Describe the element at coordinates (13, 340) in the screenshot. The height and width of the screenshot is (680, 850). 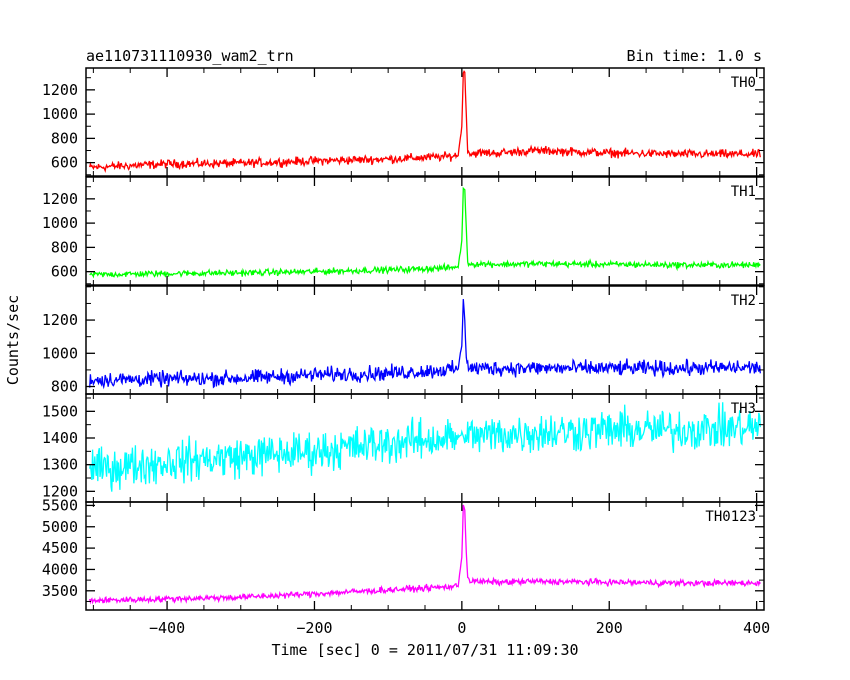
I see `y-axis-title: Counts/sec` at that location.